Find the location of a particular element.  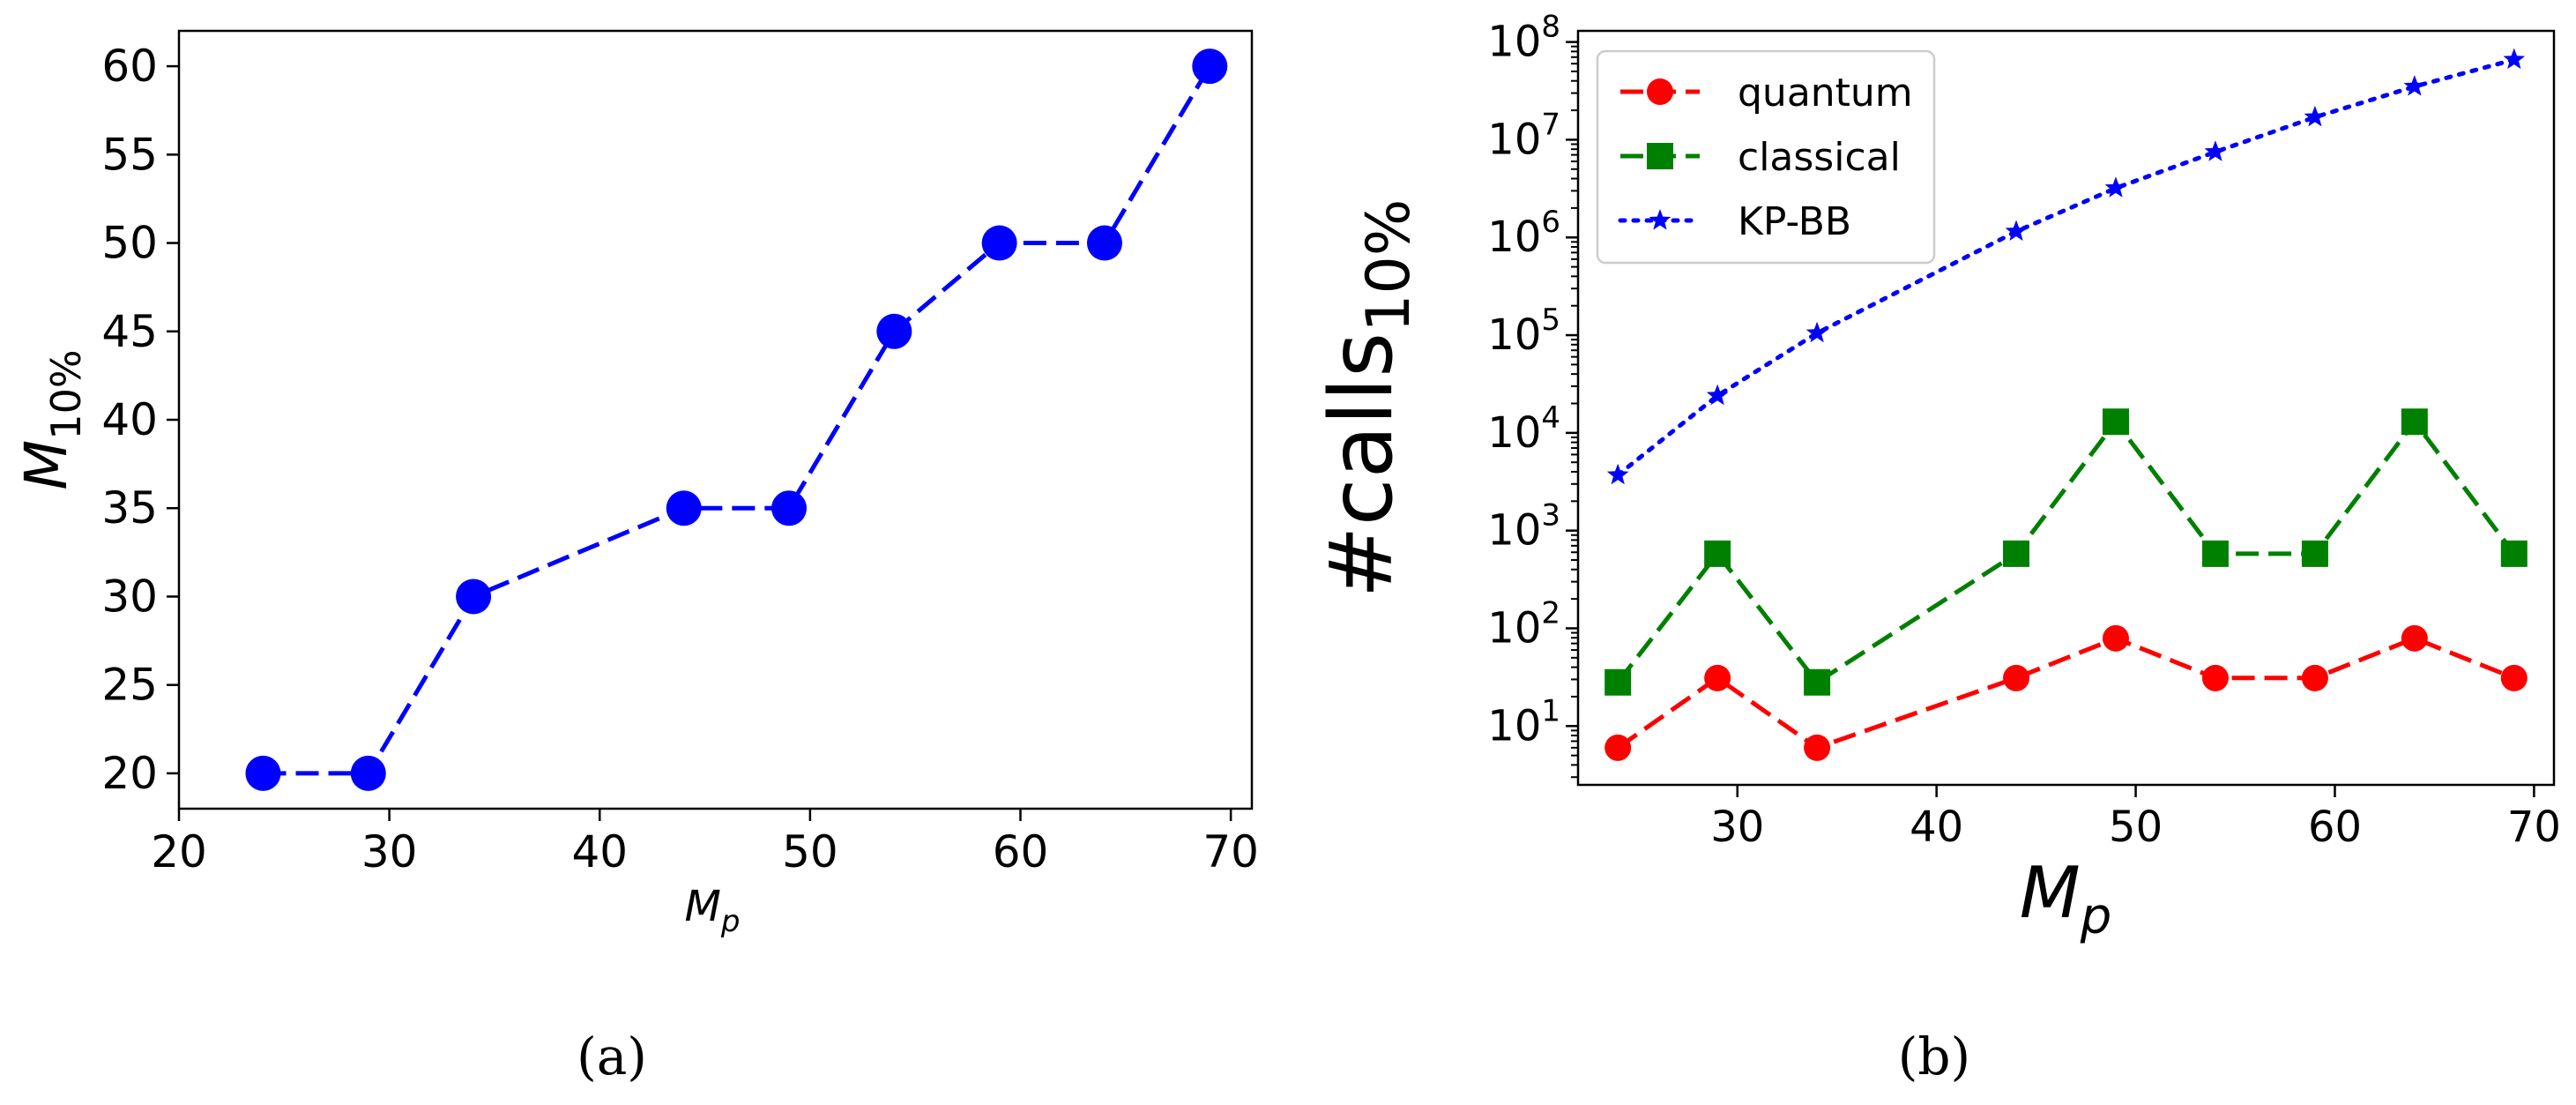

panel-b-label: (b) is located at coordinates (1934, 1056).